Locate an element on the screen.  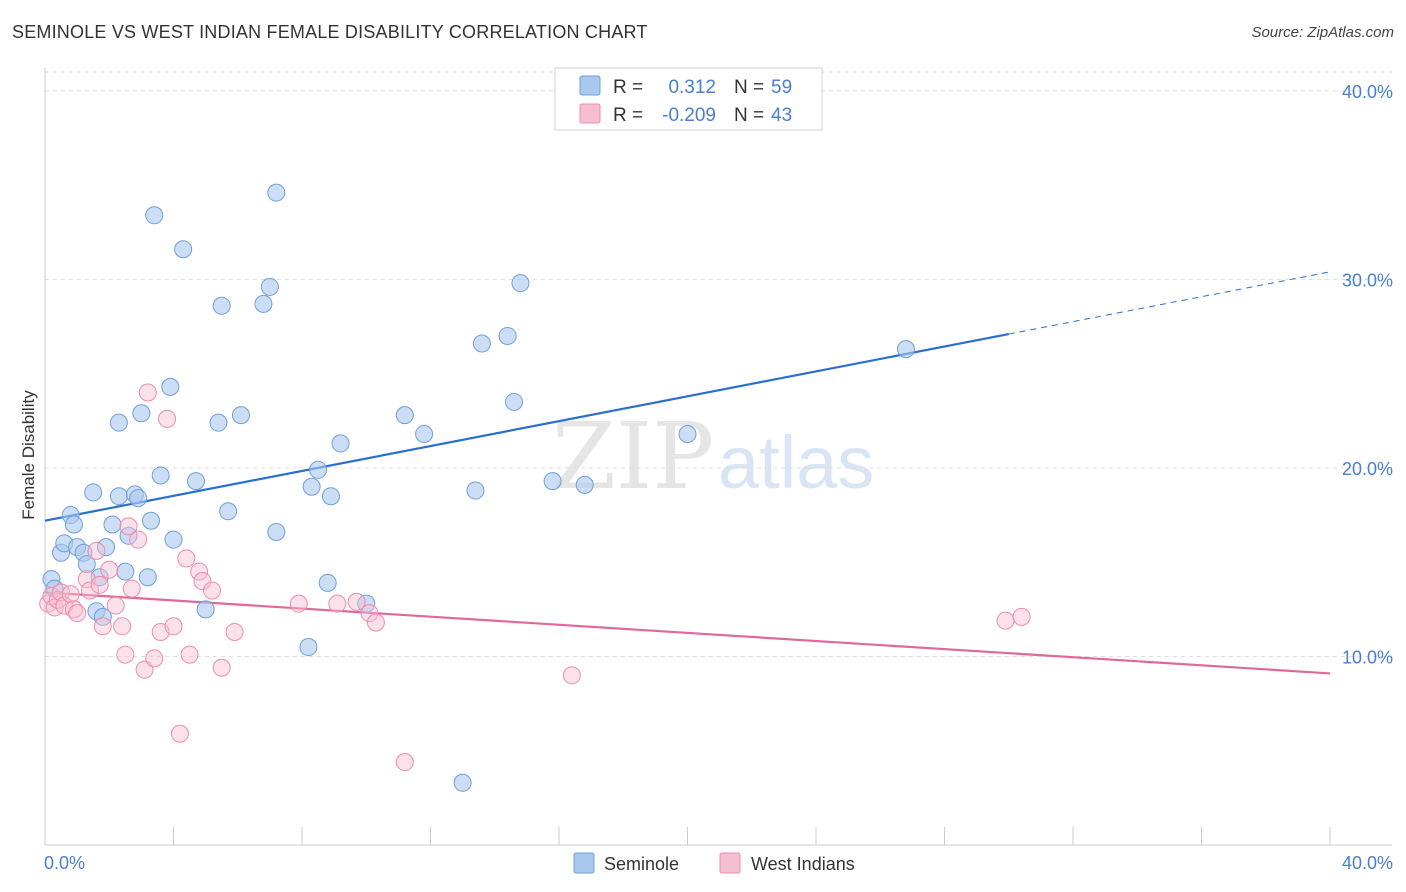
legend-swatch-seminole is located at coordinates (590, 85).